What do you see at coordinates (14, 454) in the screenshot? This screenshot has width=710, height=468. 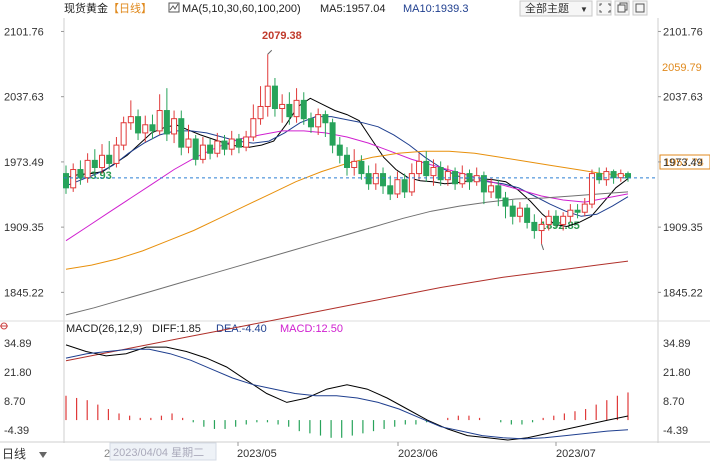 I see `period-switch-label: 日线` at bounding box center [14, 454].